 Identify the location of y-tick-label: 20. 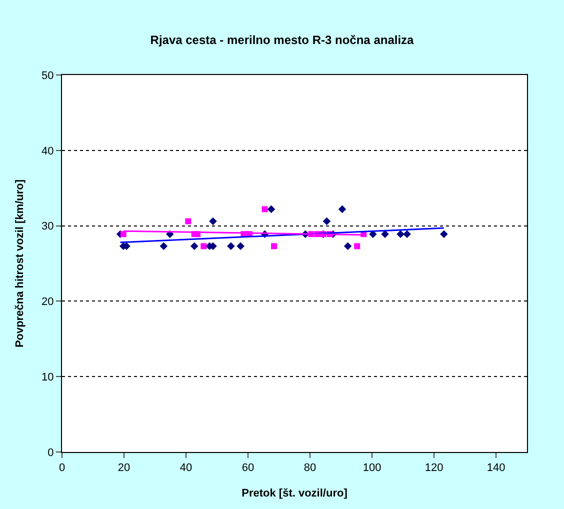
(48, 302).